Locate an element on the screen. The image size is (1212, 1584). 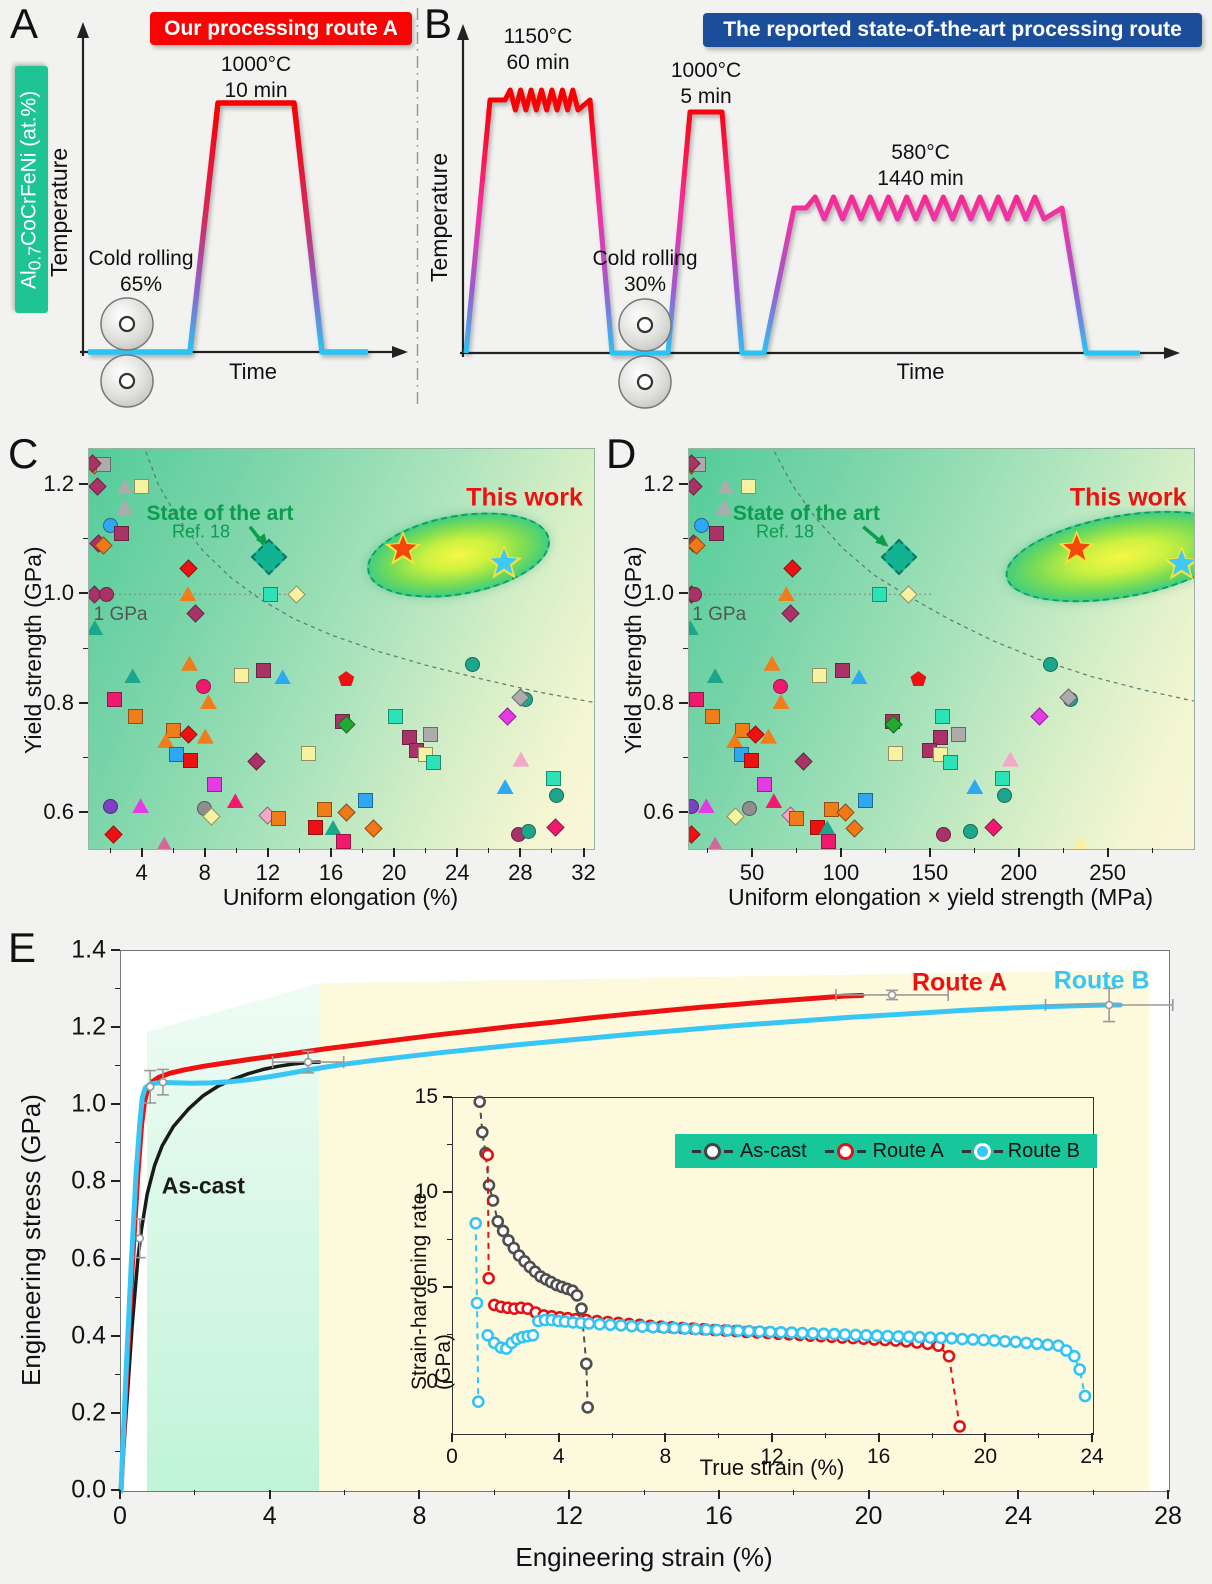
legend-label: Route B is located at coordinates (1043, 1150).